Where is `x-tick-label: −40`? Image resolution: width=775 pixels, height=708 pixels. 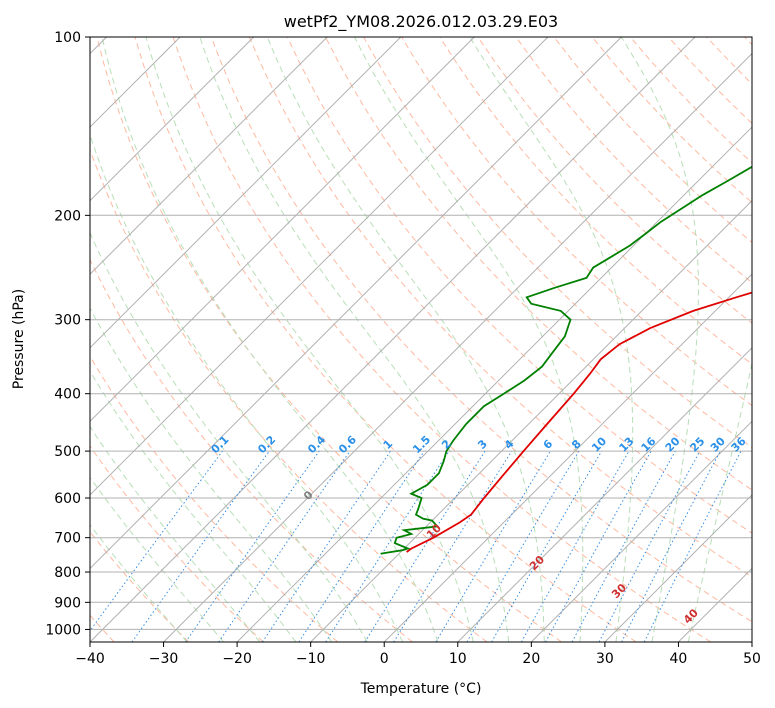
x-tick-label: −40 is located at coordinates (90, 659).